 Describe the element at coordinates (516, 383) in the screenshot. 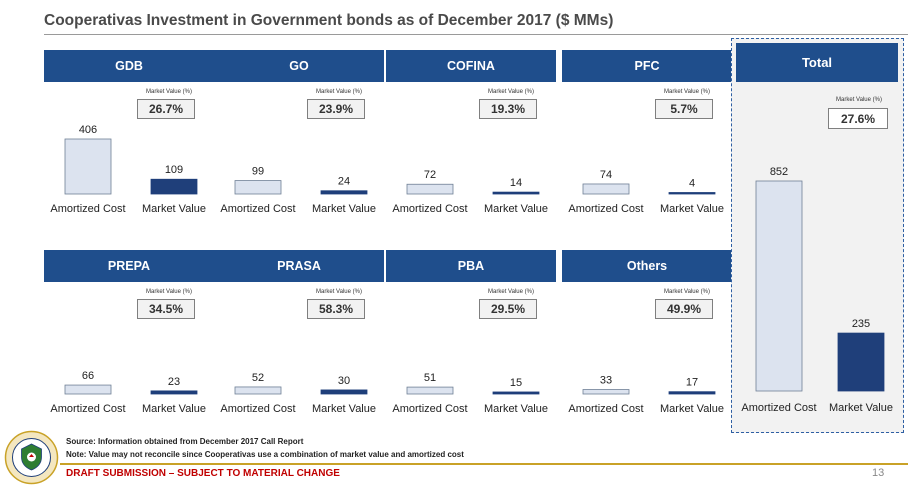

I see `data-label: 15` at that location.